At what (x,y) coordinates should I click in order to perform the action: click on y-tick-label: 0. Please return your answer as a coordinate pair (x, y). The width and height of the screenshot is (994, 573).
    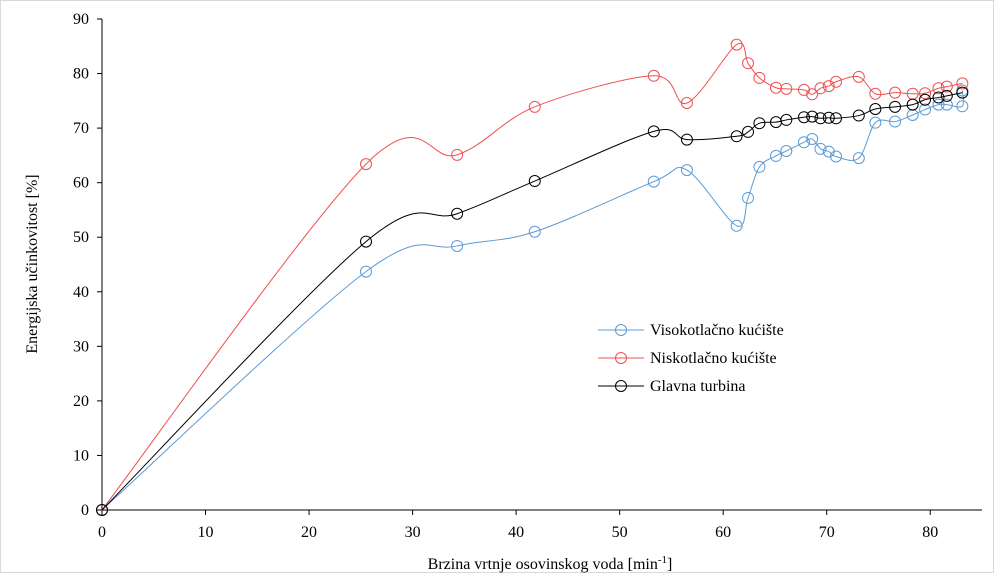
    Looking at the image, I should click on (85, 510).